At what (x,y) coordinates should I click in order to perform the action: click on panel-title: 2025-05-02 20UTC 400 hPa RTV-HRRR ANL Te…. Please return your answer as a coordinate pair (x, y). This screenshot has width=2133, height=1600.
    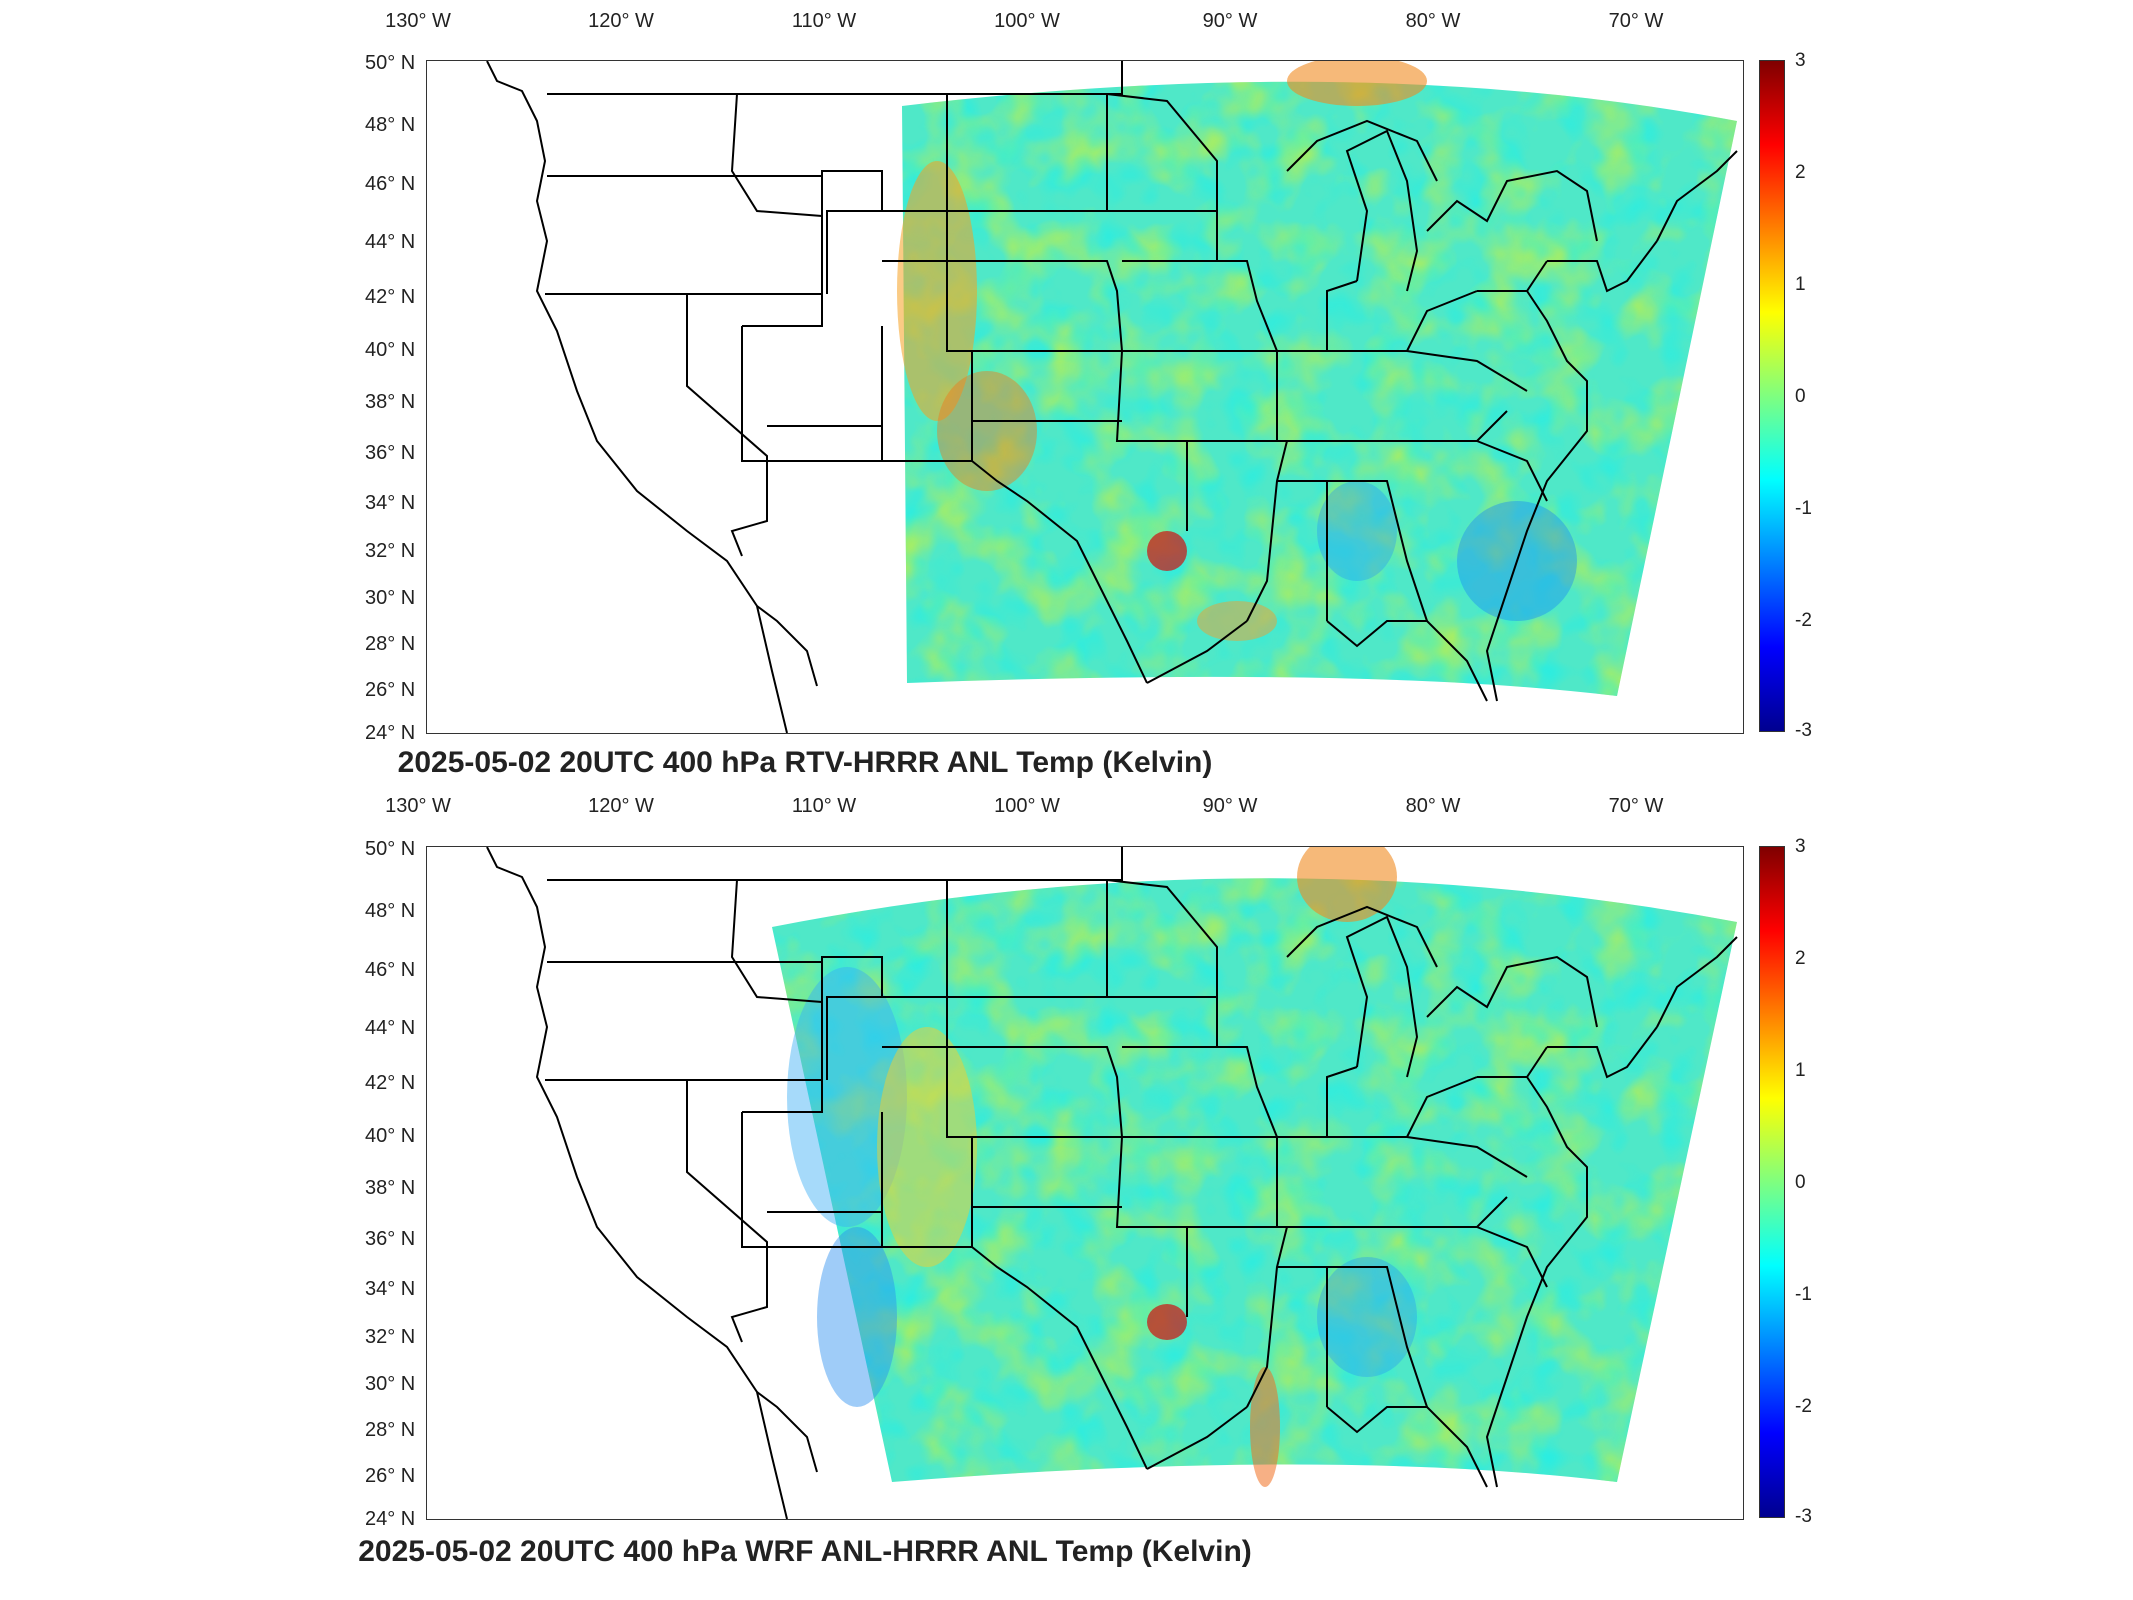
    Looking at the image, I should click on (805, 762).